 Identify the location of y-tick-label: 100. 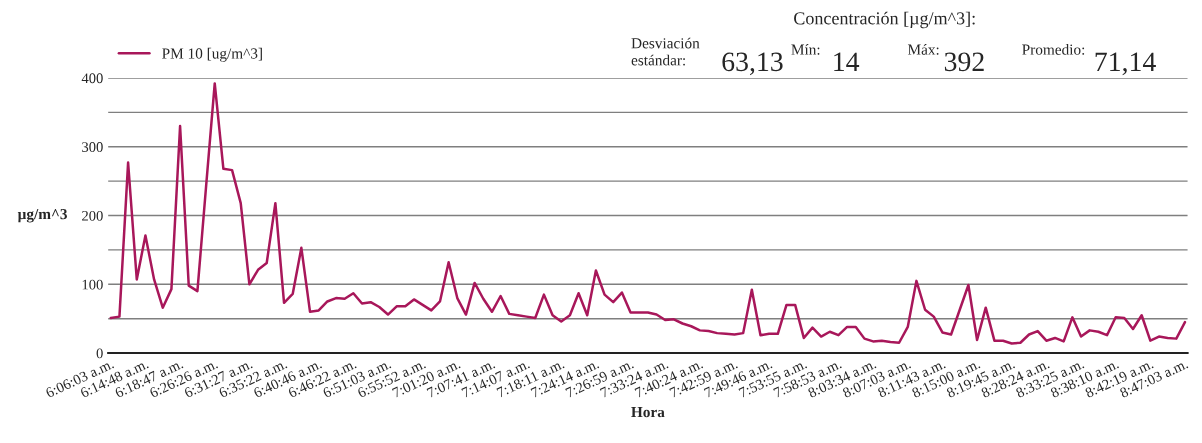
(92, 284).